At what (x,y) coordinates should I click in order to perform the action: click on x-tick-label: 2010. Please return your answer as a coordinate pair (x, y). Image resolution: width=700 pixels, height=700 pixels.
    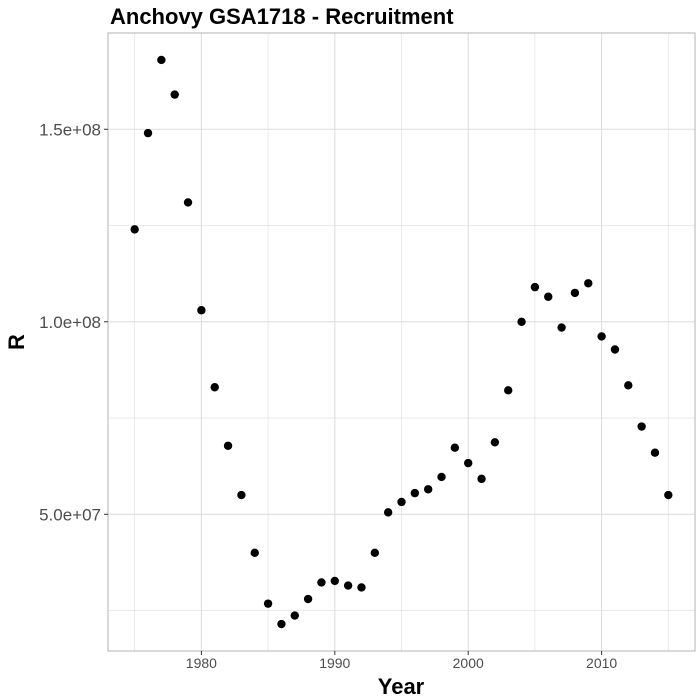
    Looking at the image, I should click on (601, 663).